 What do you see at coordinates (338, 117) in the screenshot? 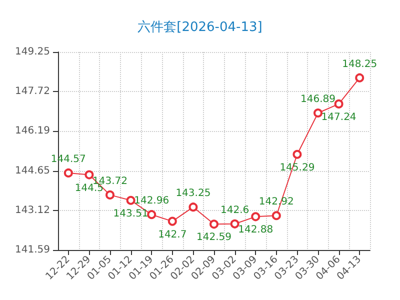
I see `data-label: 147.24` at bounding box center [338, 117].